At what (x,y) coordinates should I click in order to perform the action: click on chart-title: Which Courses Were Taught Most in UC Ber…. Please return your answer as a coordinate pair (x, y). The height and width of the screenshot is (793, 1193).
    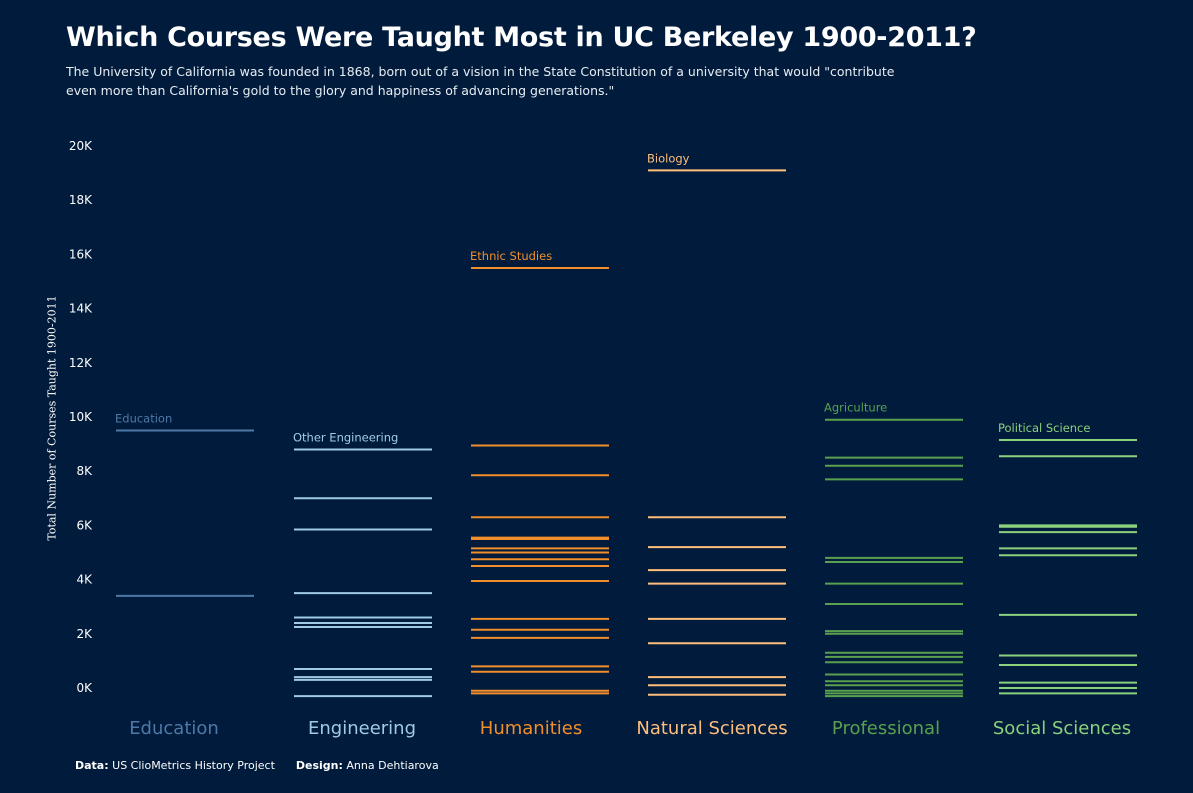
    Looking at the image, I should click on (521, 37).